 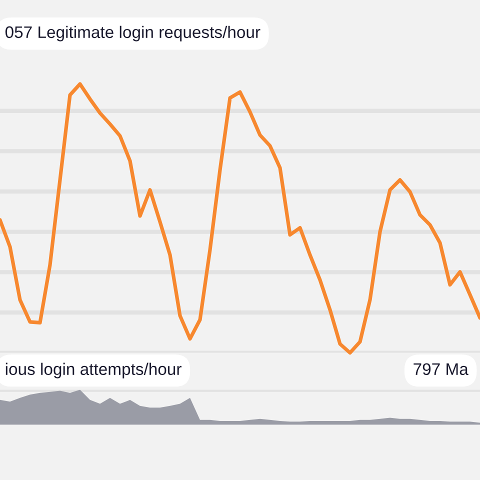 What do you see at coordinates (132, 34) in the screenshot?
I see `text: 057 Legitimate login requests/hour` at bounding box center [132, 34].